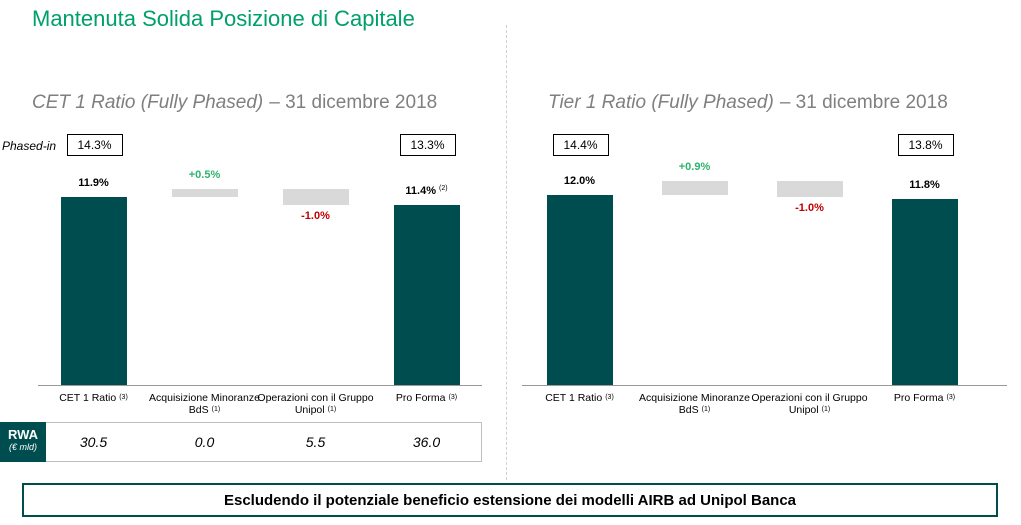 This screenshot has width=1021, height=525. Describe the element at coordinates (426, 442) in the screenshot. I see `rwa-value: 36.0` at that location.